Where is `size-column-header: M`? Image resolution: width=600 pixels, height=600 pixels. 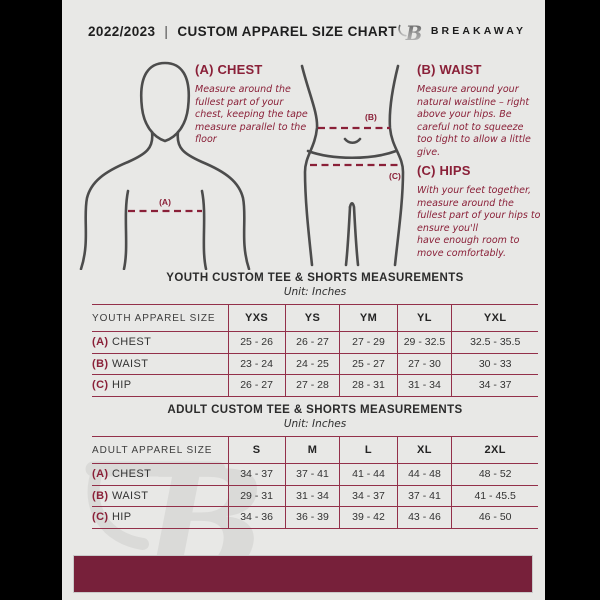 size-column-header: M is located at coordinates (312, 450).